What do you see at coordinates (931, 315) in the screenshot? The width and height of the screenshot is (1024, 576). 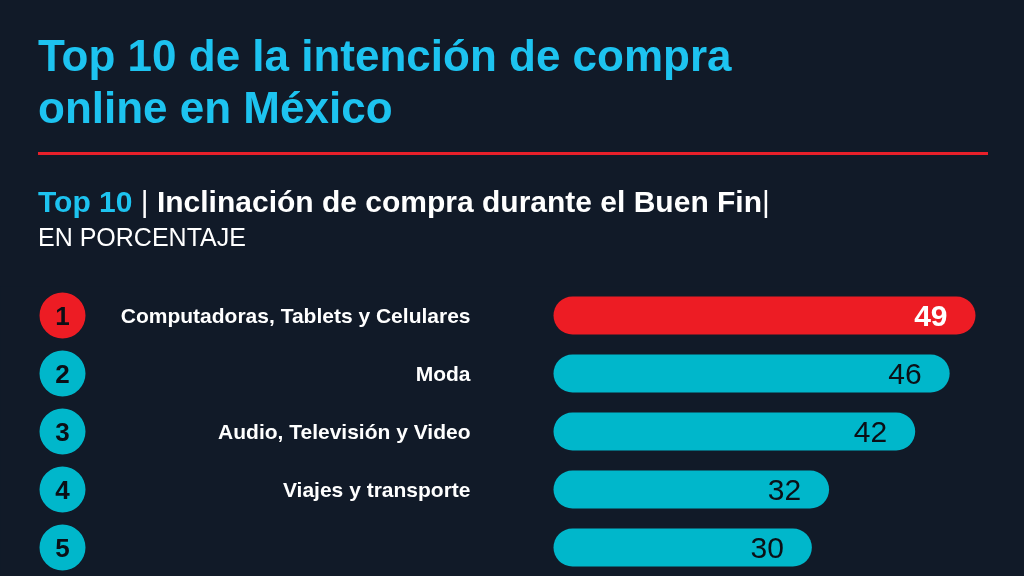 I see `data-label: 49` at bounding box center [931, 315].